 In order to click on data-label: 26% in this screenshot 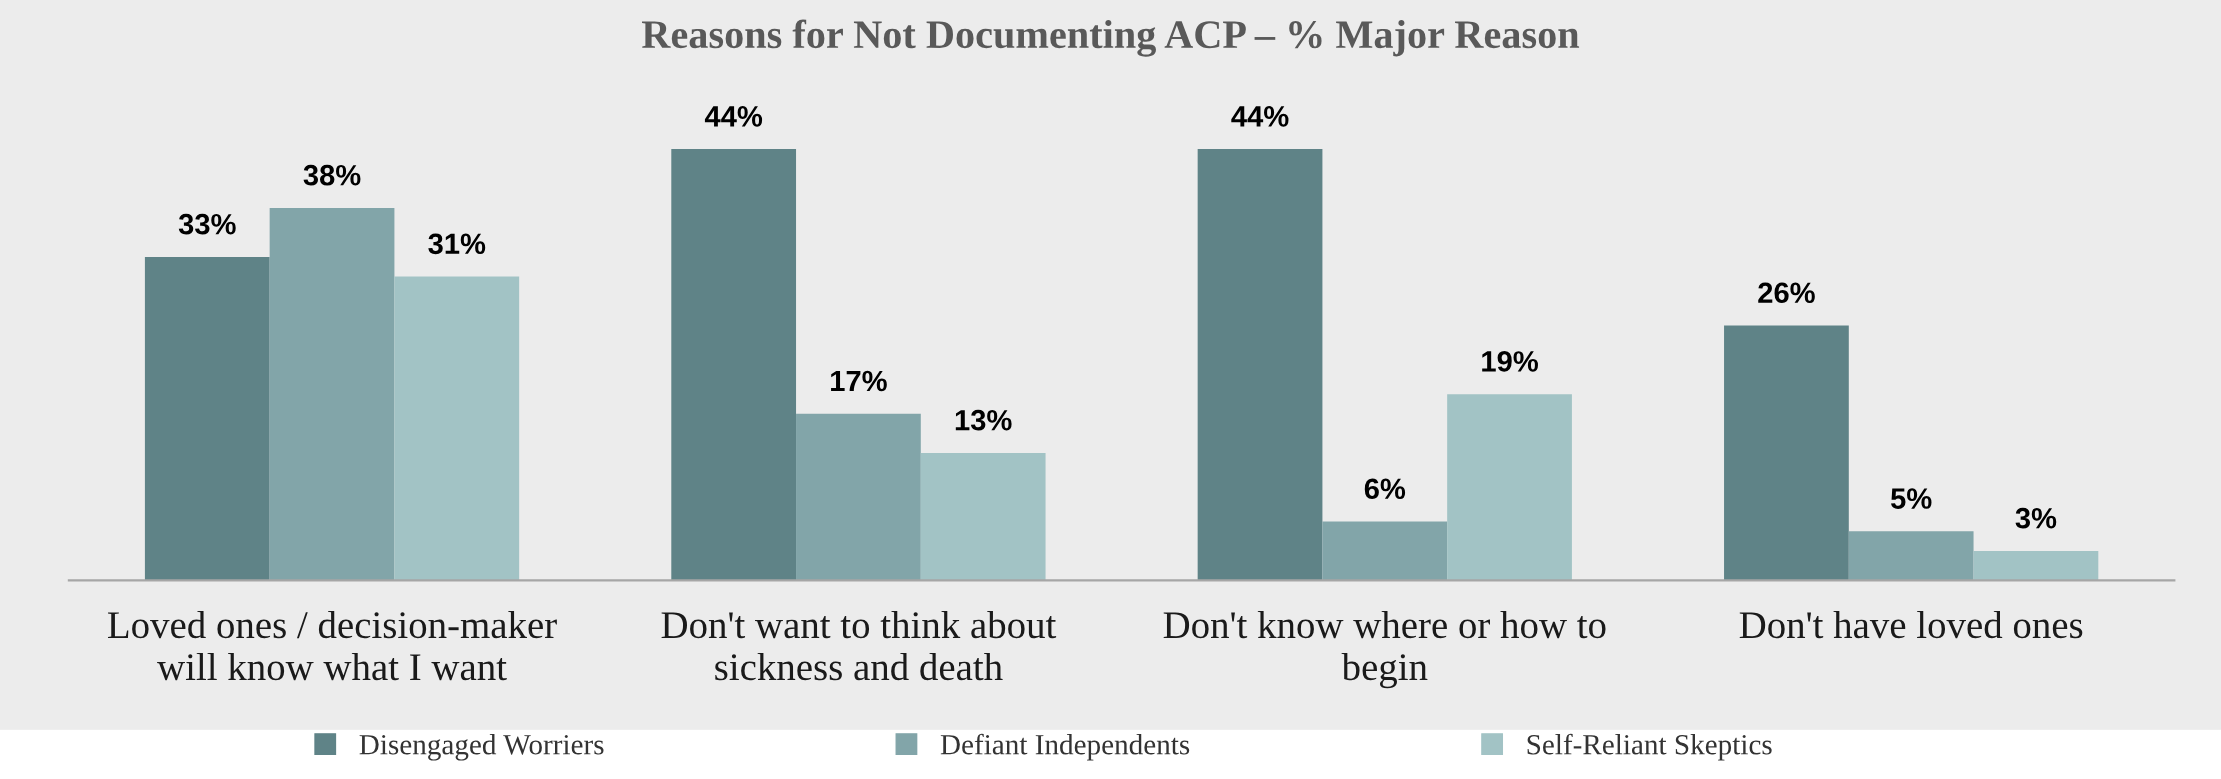, I will do `click(1786, 293)`.